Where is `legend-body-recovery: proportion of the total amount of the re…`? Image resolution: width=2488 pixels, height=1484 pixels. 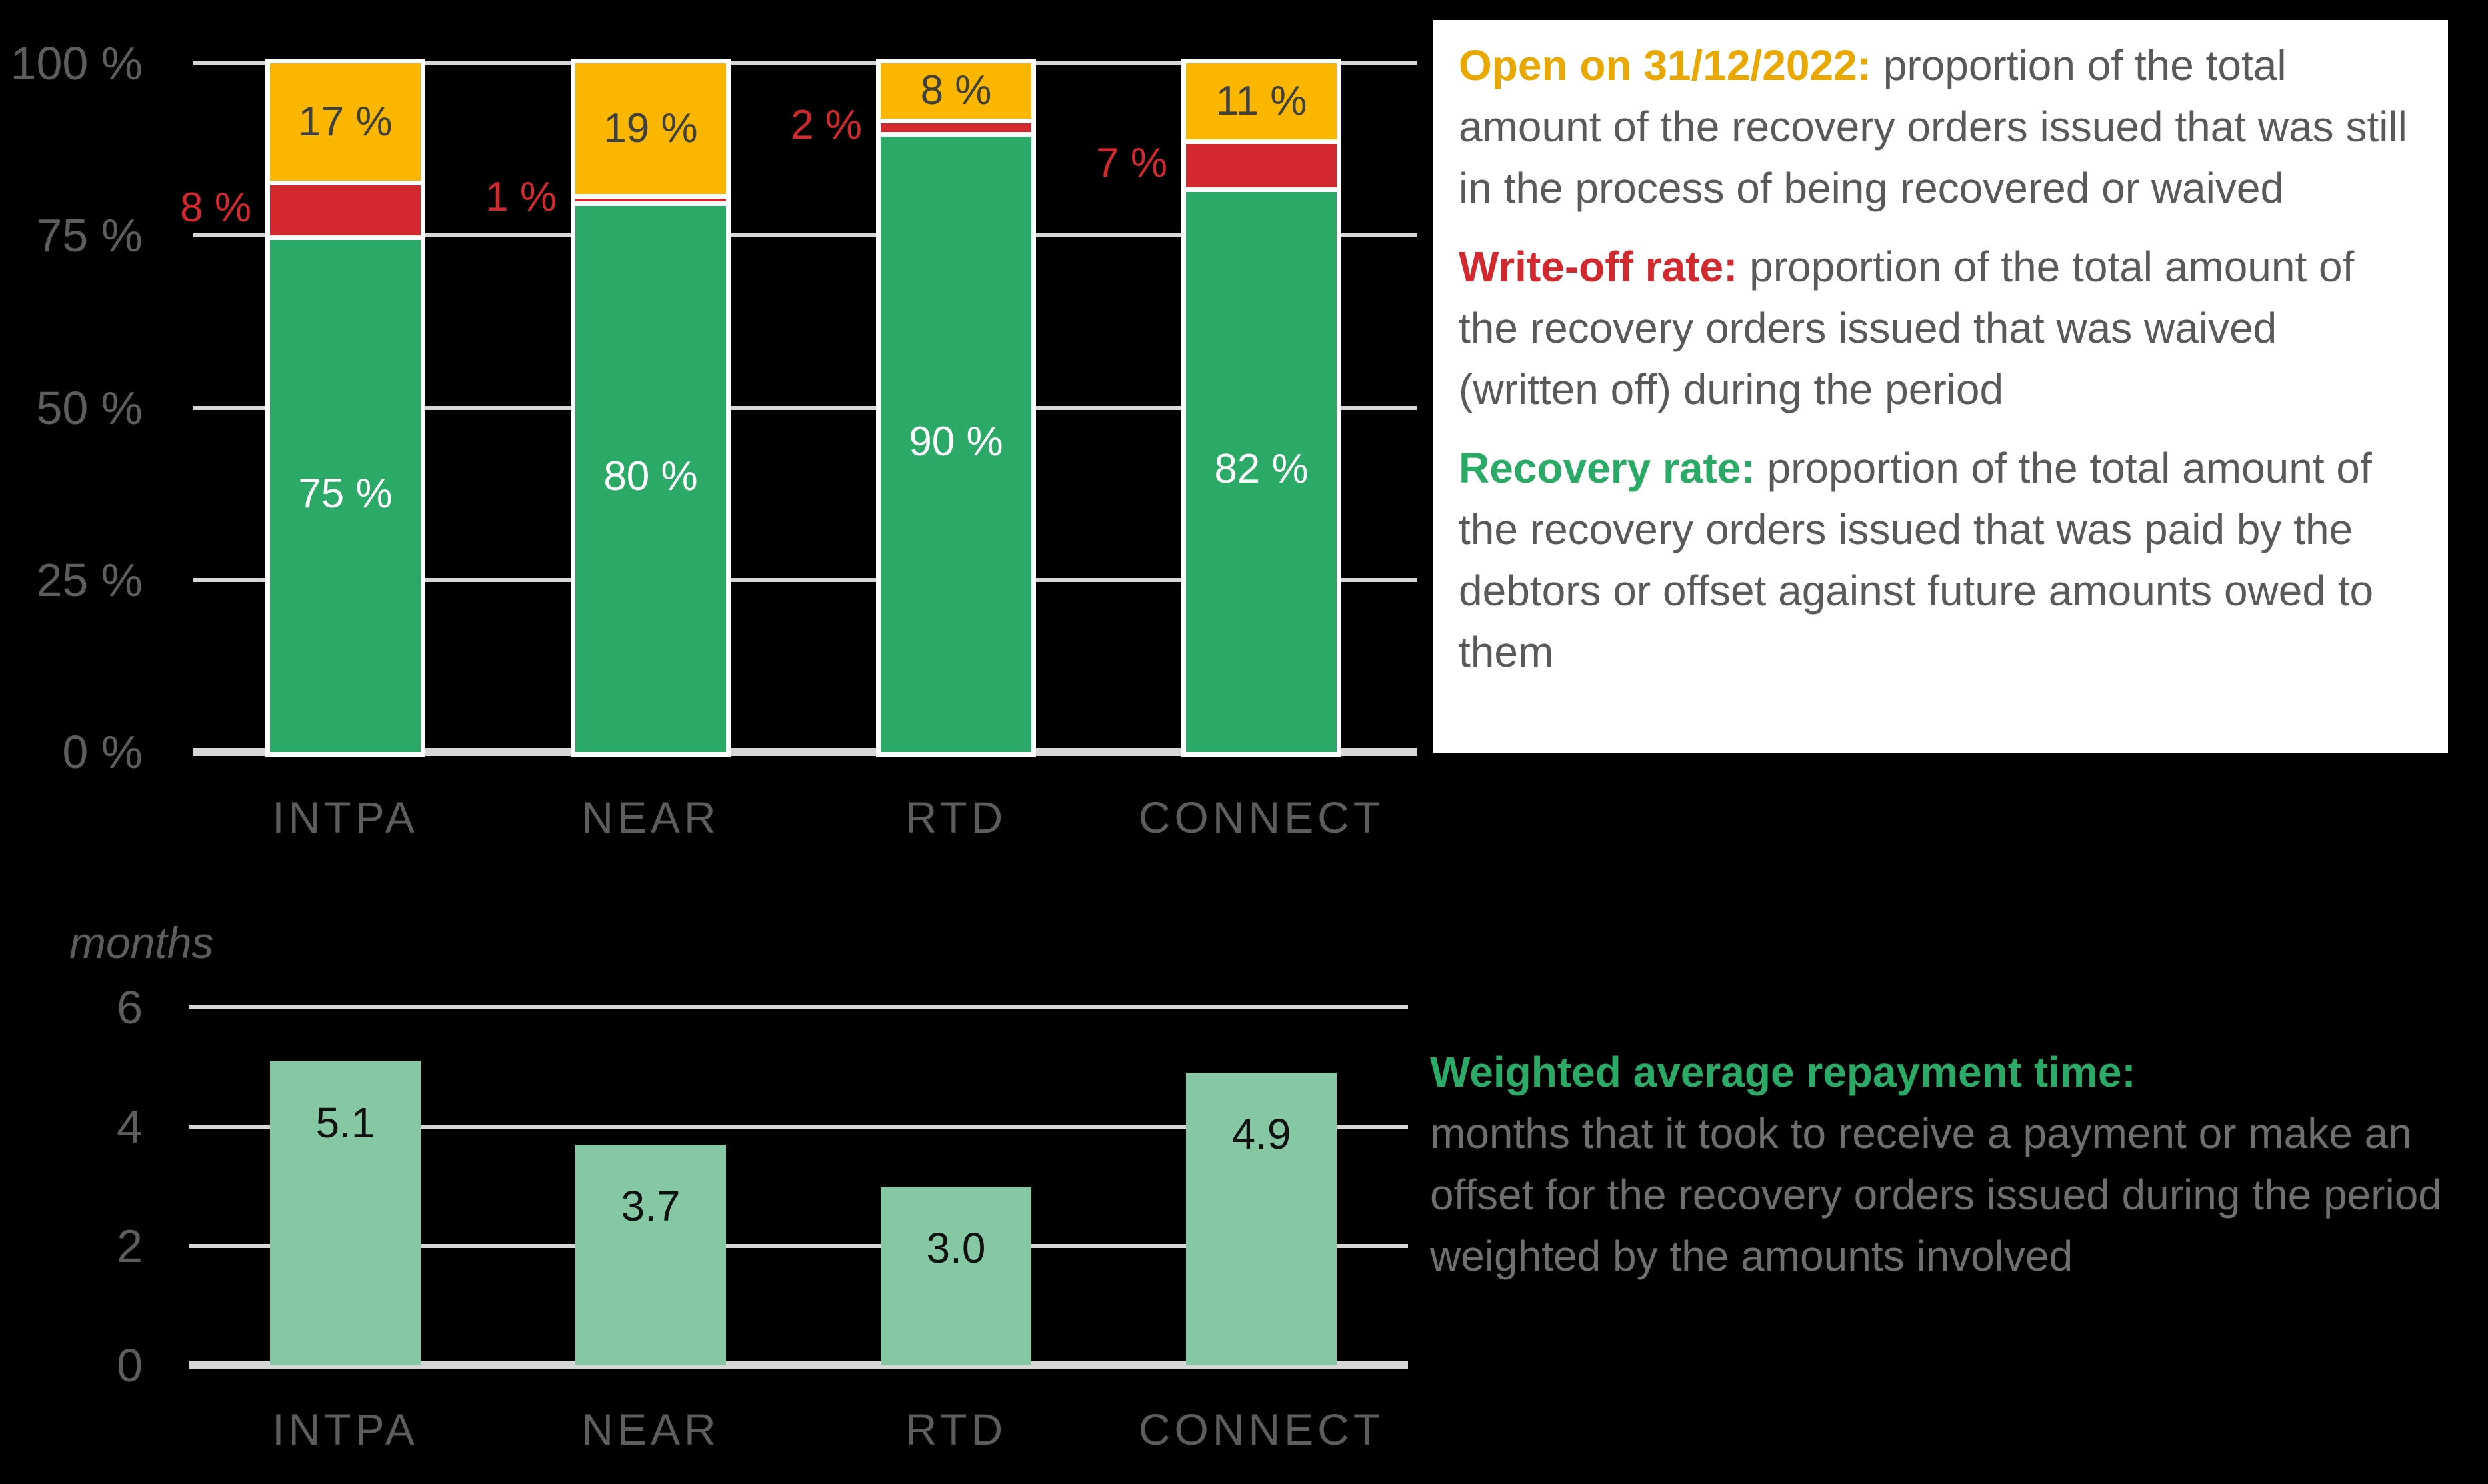 legend-body-recovery: proportion of the total amount of the re… is located at coordinates (1916, 560).